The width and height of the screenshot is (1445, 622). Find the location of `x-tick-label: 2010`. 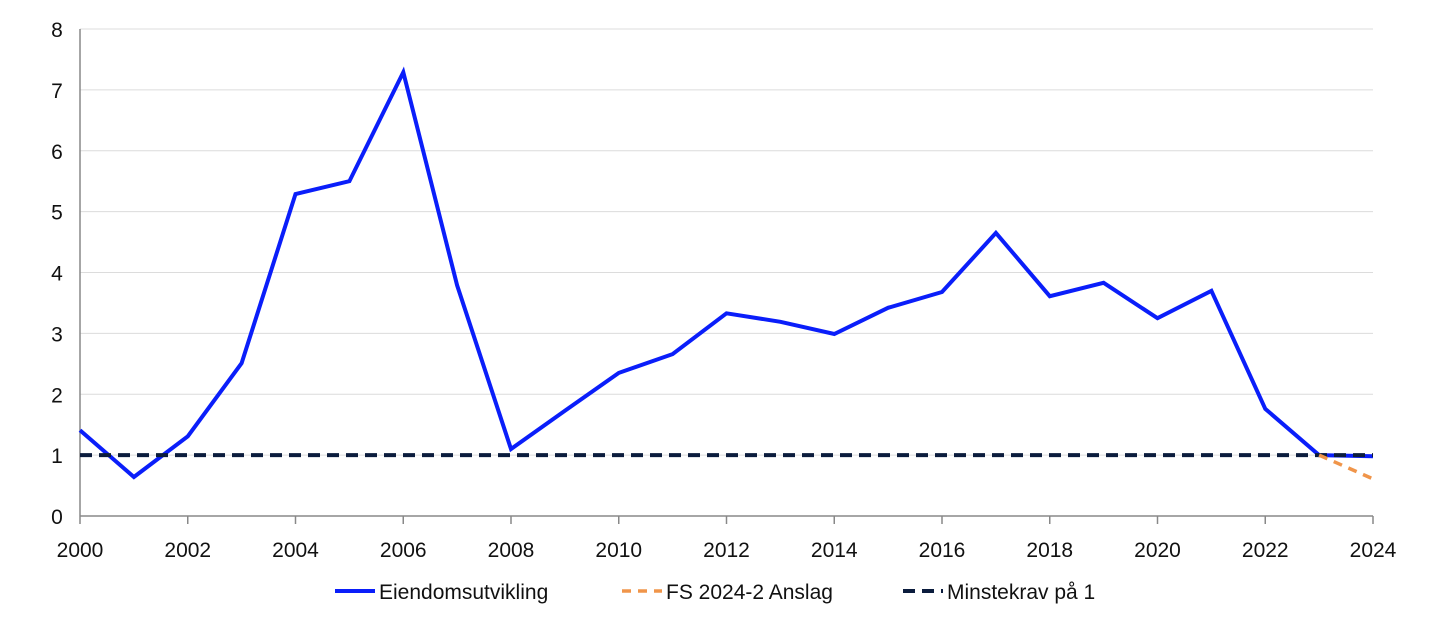

x-tick-label: 2010 is located at coordinates (618, 550).